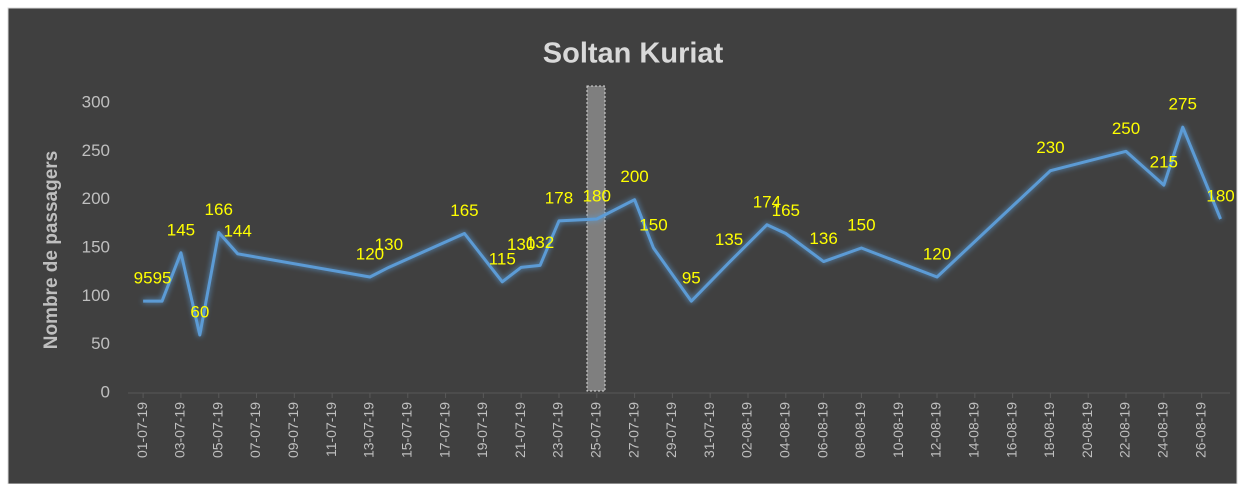  Describe the element at coordinates (823, 238) in the screenshot. I see `data-label: 136` at that location.